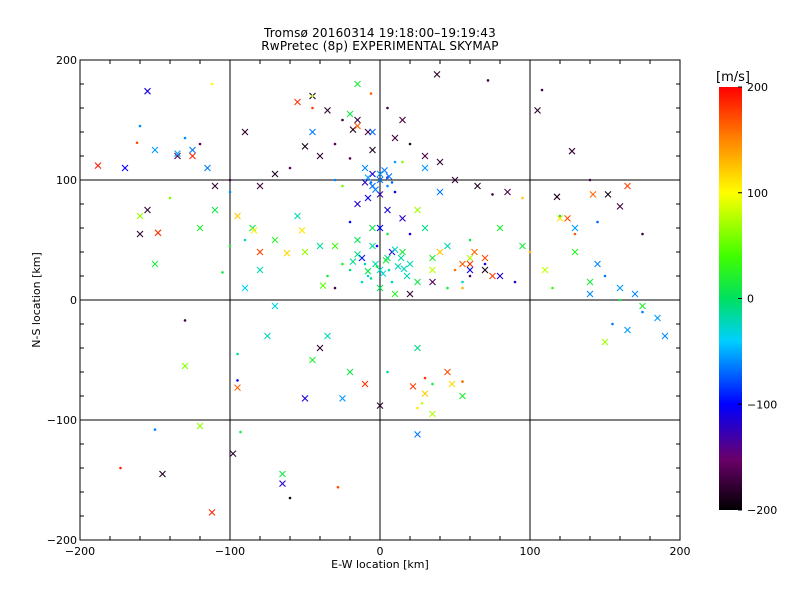 This screenshot has width=800, height=600. What do you see at coordinates (80, 551) in the screenshot?
I see `x-tick-label: −200` at bounding box center [80, 551].